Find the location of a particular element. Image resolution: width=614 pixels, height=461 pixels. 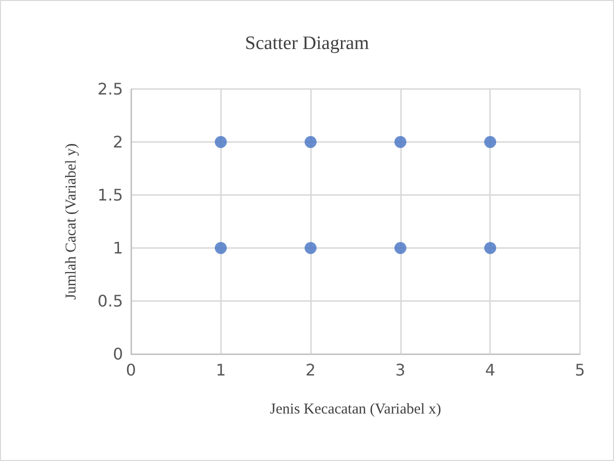

x-tick-label: 4 is located at coordinates (490, 370).